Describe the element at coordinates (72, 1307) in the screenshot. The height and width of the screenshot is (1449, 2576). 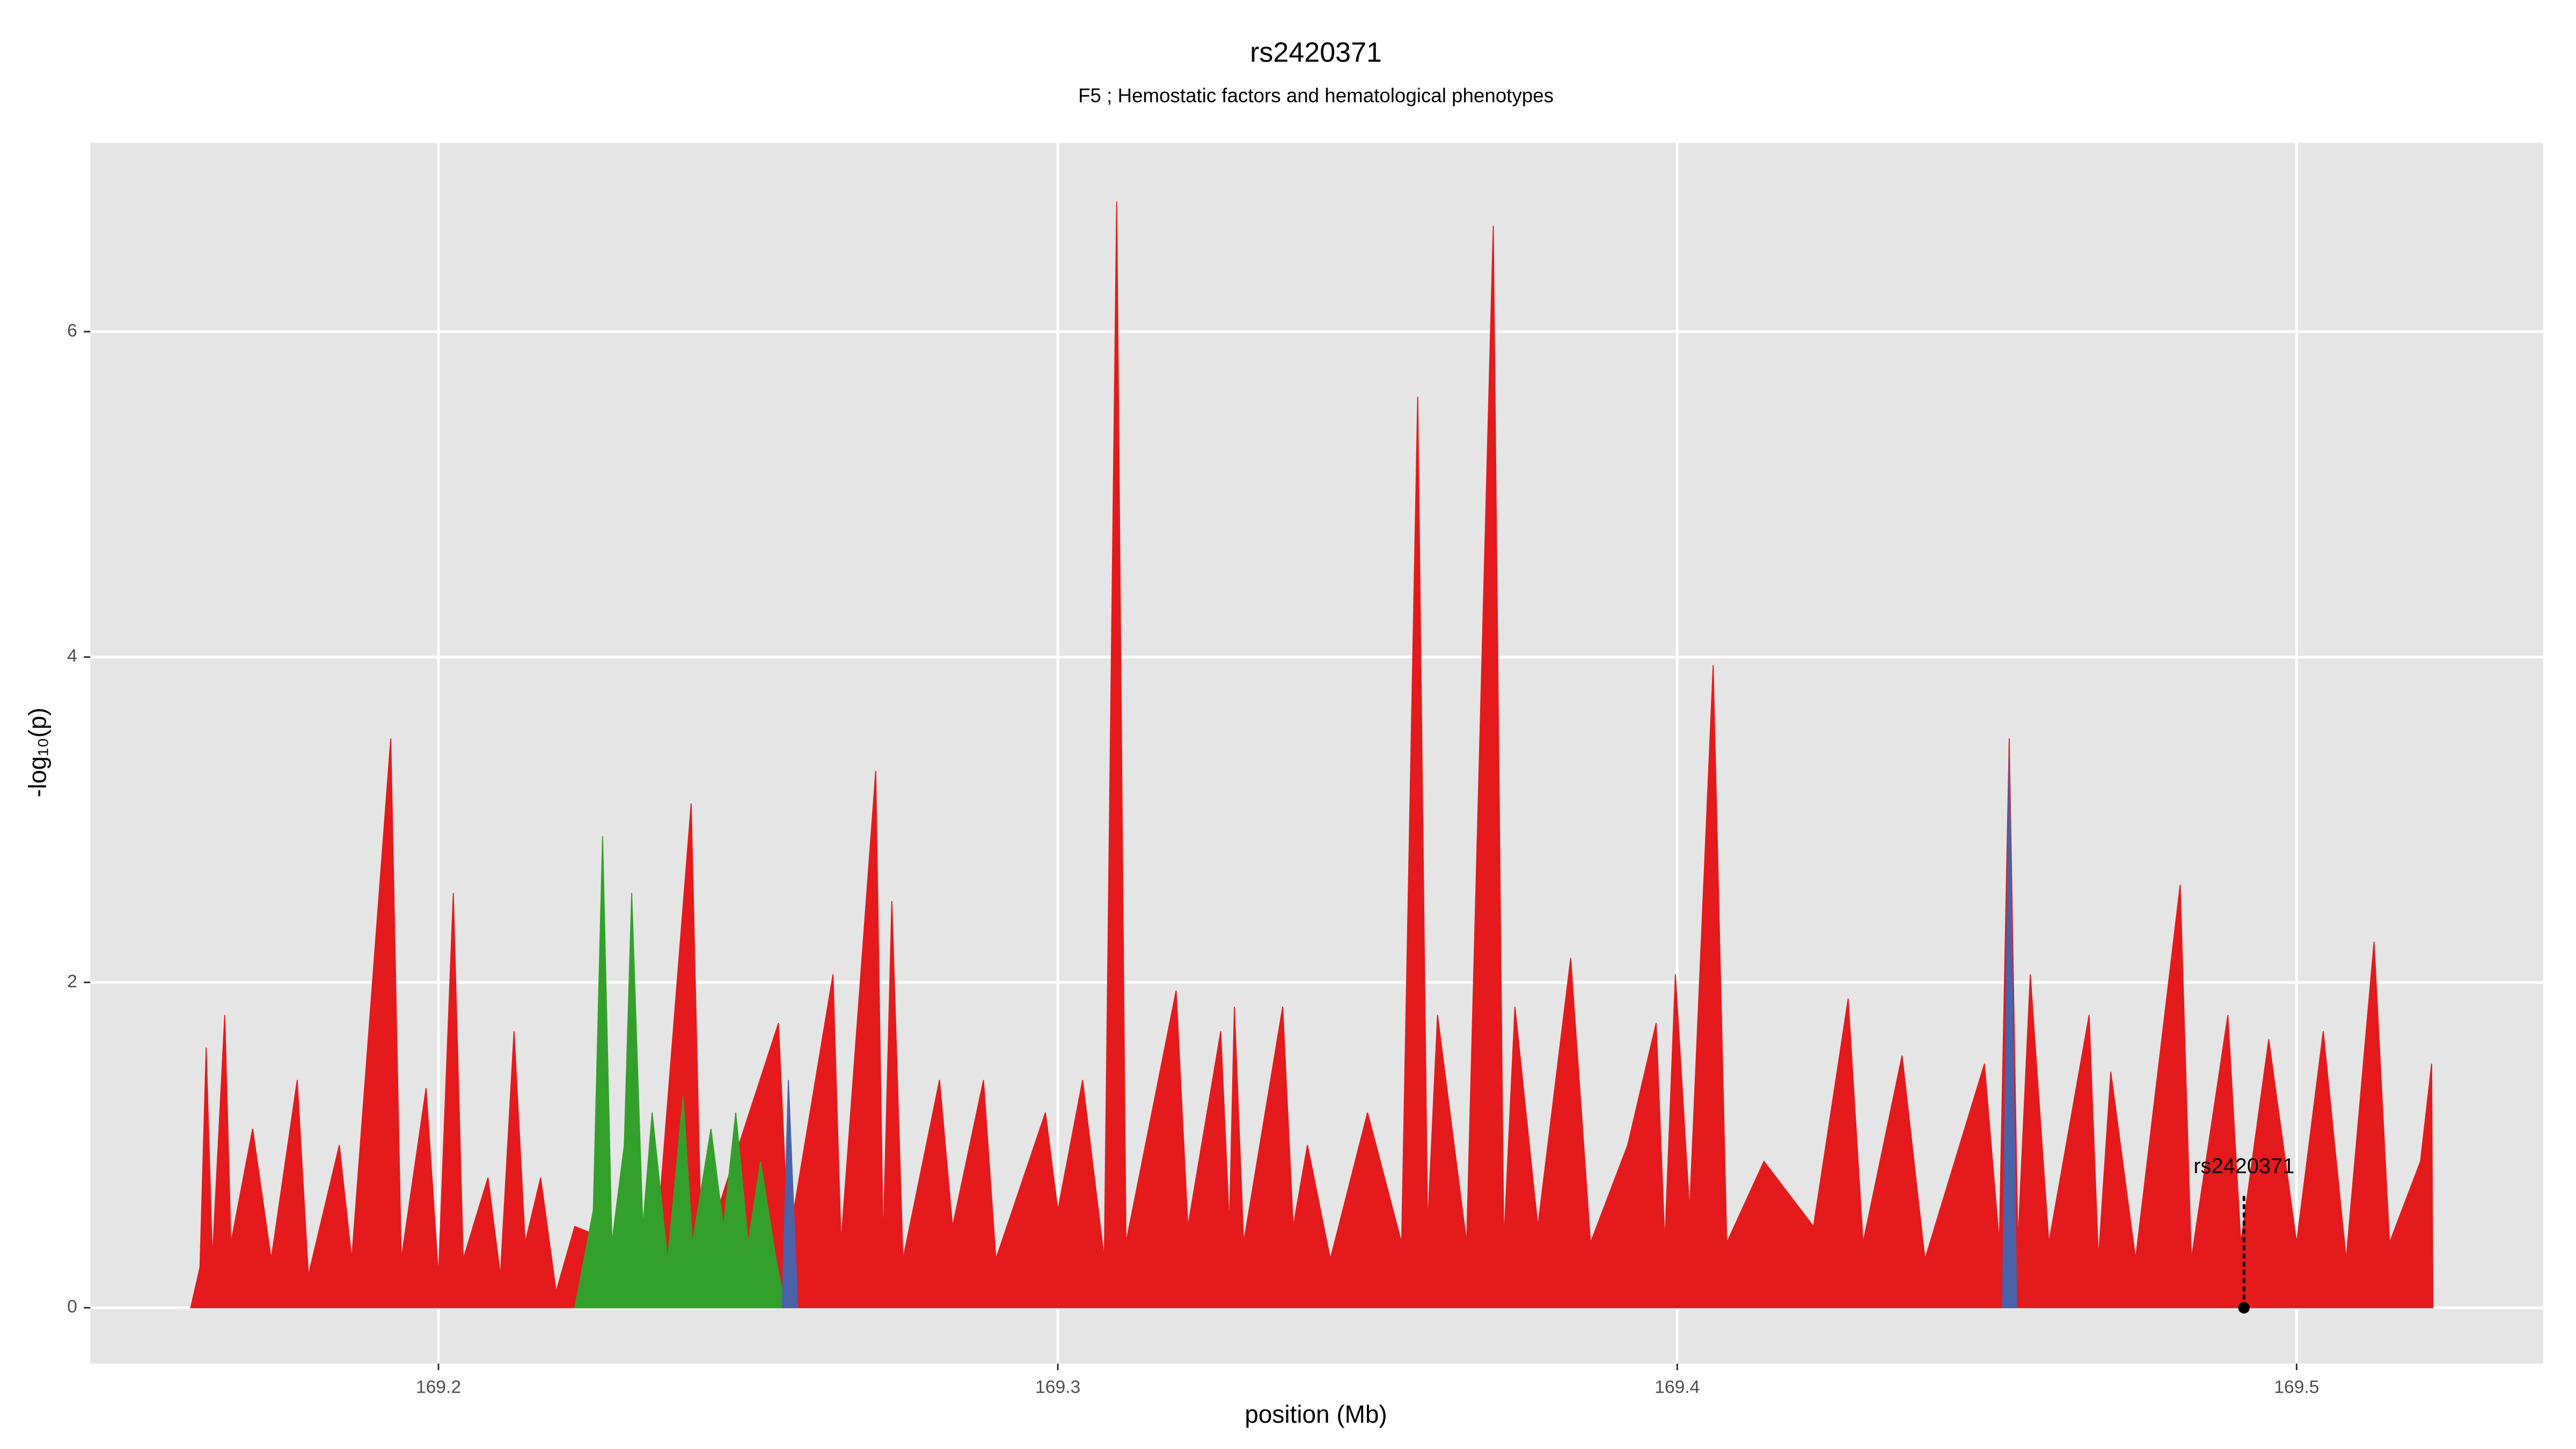
I see `y-tick-label: 0` at that location.